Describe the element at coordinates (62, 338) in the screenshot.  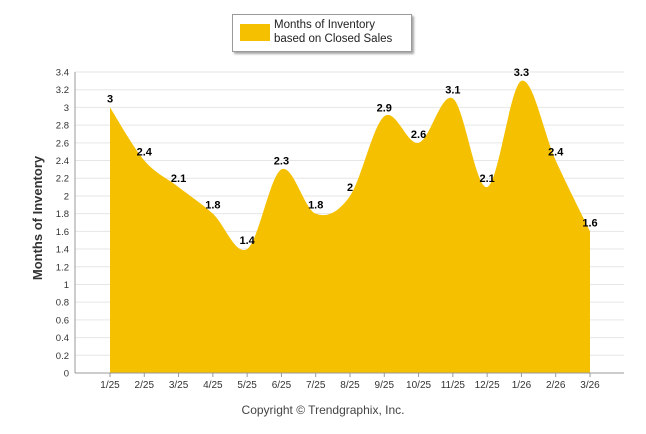
I see `y-tick-label: 0.4` at that location.